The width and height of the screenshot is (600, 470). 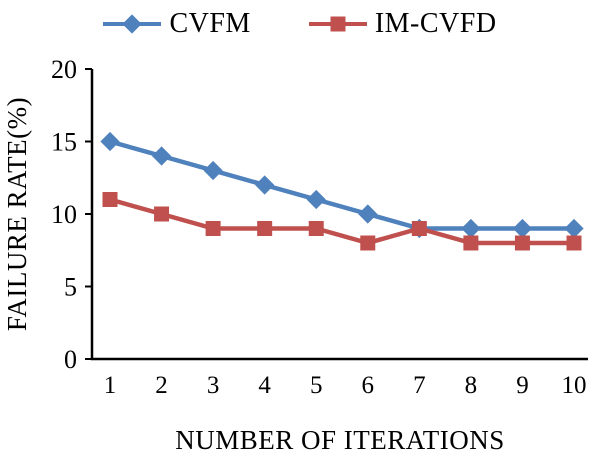 What do you see at coordinates (161, 385) in the screenshot?
I see `svg-text: 2` at bounding box center [161, 385].